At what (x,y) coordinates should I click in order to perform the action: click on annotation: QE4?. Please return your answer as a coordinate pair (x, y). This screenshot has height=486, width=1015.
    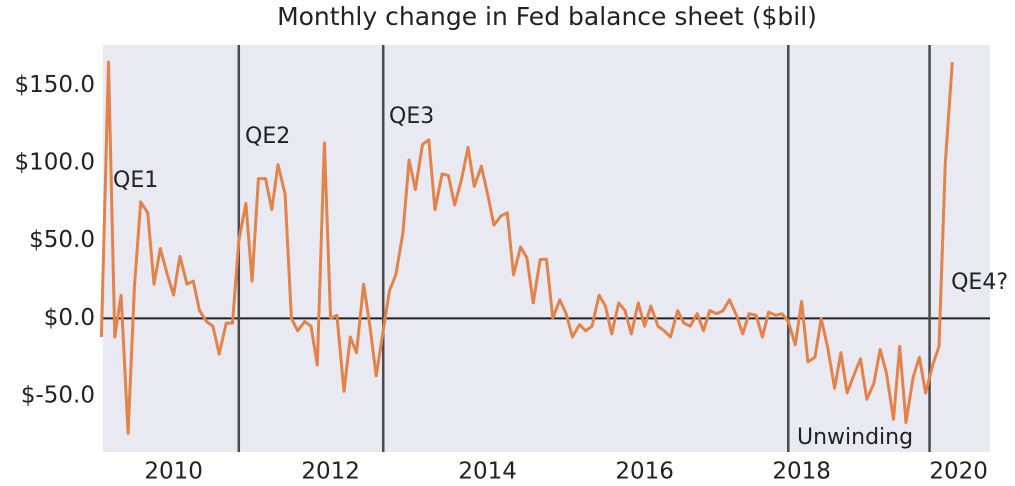
    Looking at the image, I should click on (979, 282).